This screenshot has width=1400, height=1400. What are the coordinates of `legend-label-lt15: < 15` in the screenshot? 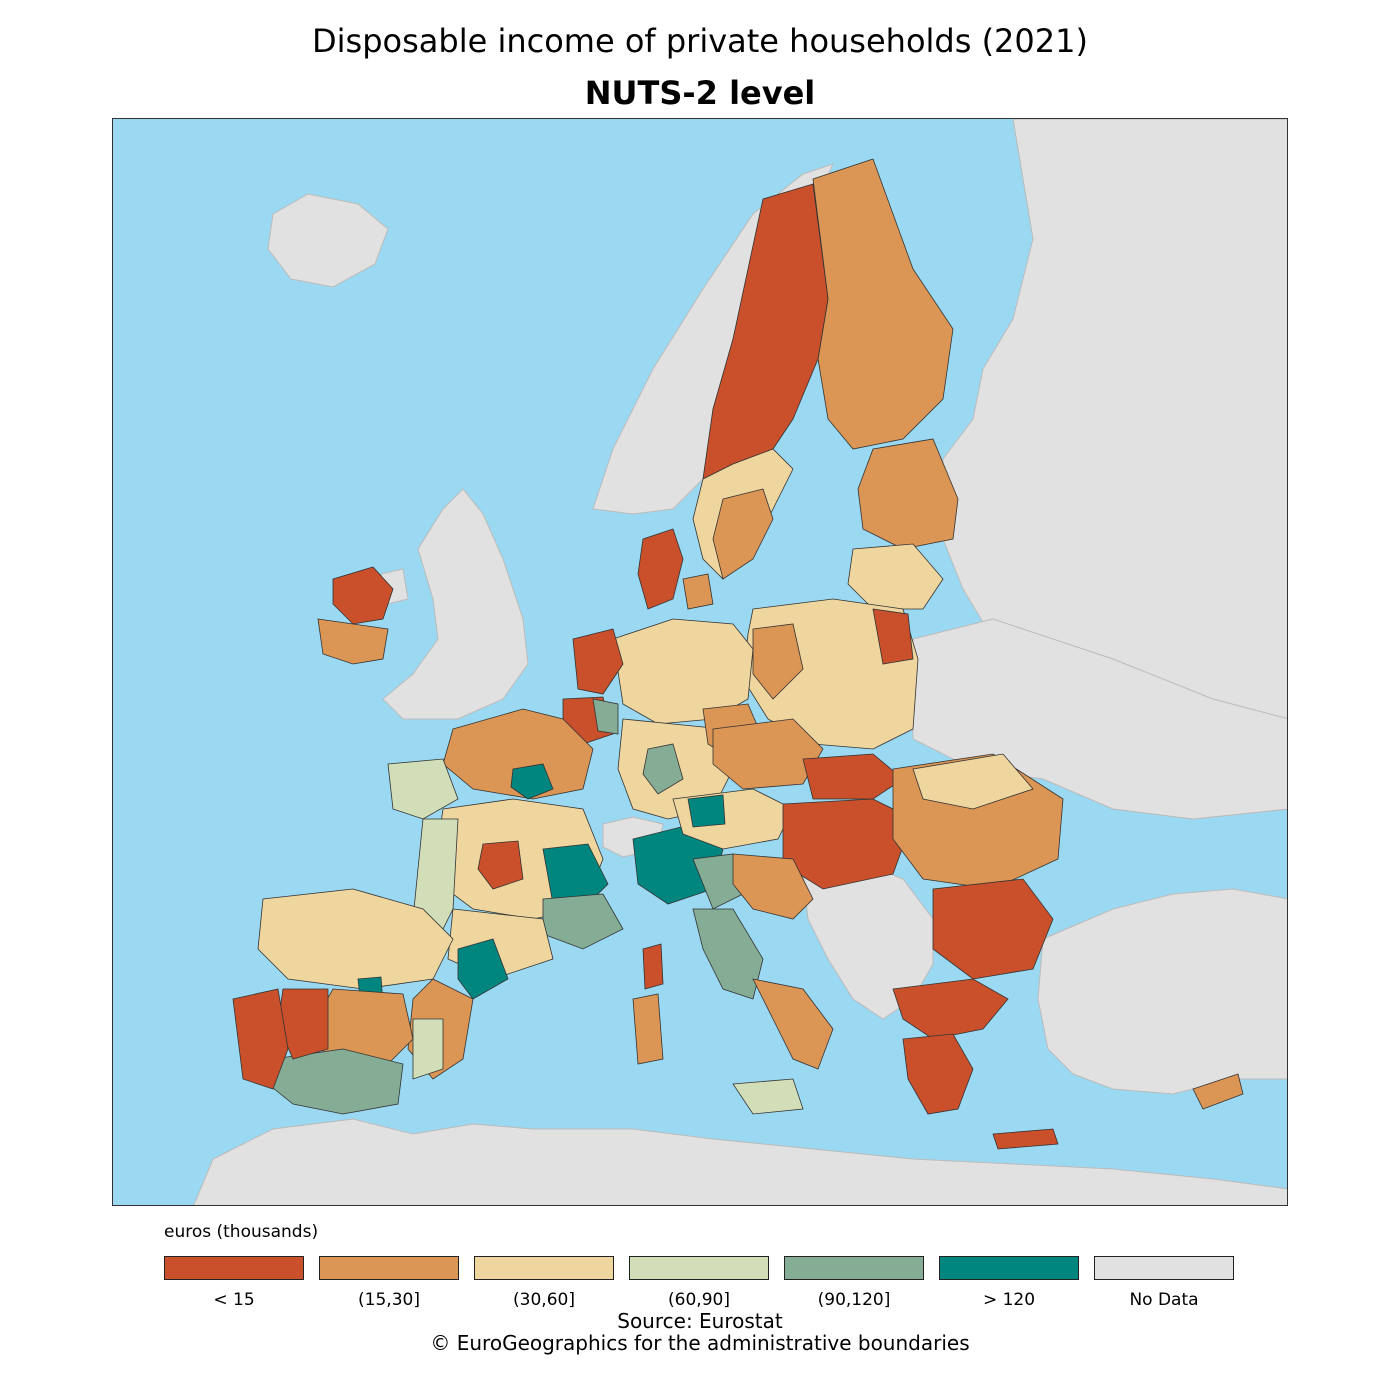 It's located at (234, 1300).